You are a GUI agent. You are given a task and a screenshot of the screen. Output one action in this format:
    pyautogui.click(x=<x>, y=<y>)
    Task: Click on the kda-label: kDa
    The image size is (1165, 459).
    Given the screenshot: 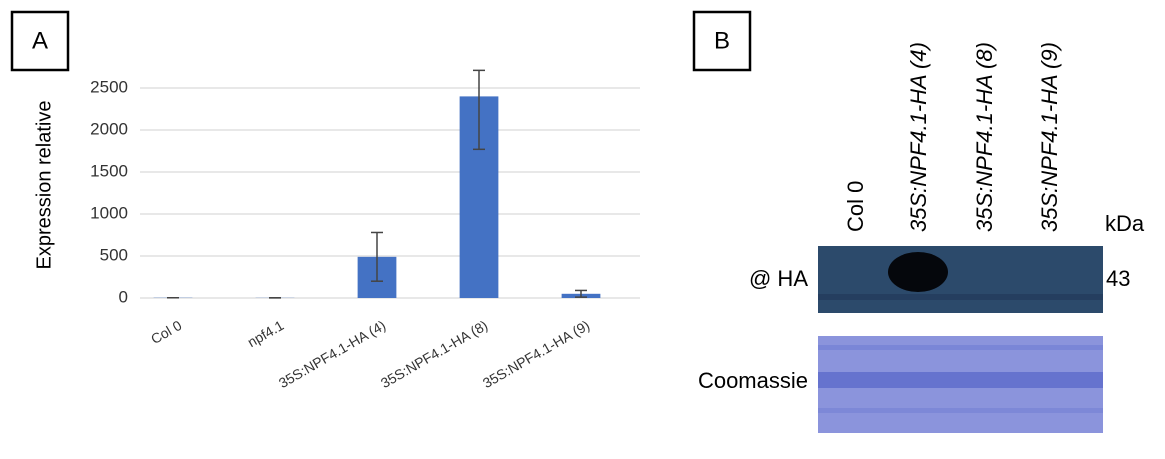 What is the action you would take?
    pyautogui.click(x=1125, y=223)
    